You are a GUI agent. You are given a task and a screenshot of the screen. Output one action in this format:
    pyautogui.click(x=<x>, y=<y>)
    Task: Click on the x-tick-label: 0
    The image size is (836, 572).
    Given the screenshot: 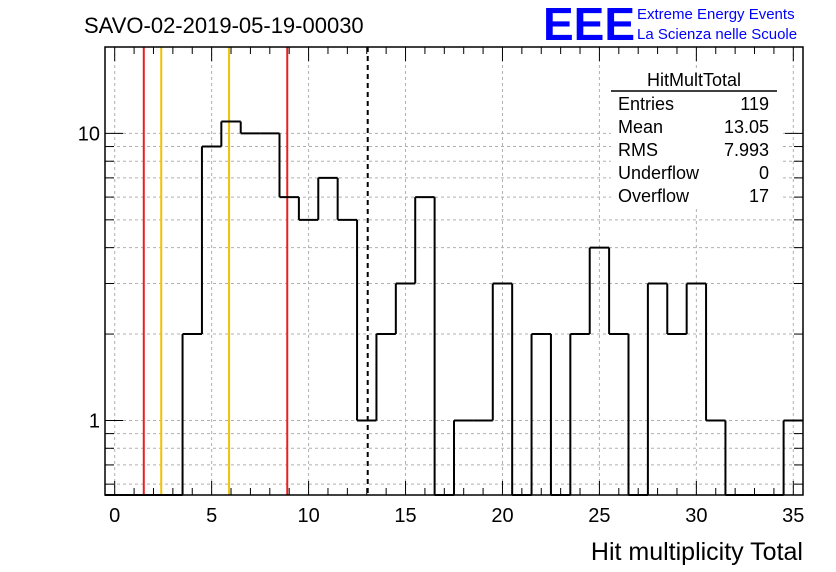 What is the action you would take?
    pyautogui.click(x=114, y=516)
    